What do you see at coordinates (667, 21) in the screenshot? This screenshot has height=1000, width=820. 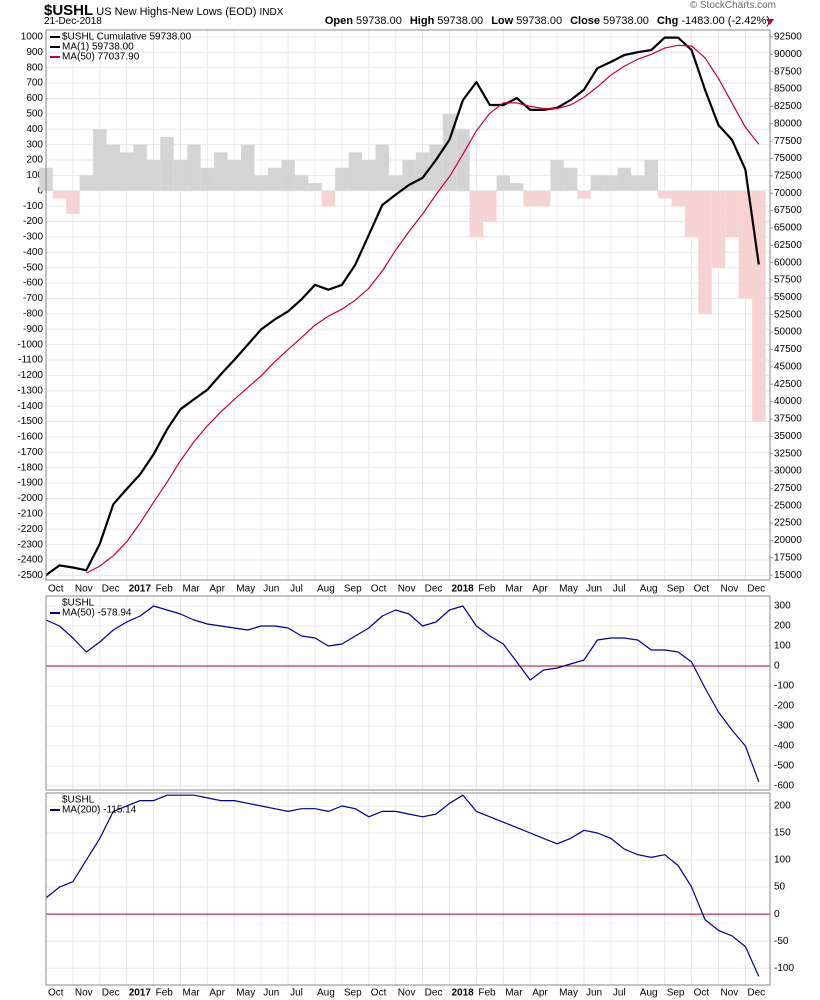 I see `quote-label: Chg` at bounding box center [667, 21].